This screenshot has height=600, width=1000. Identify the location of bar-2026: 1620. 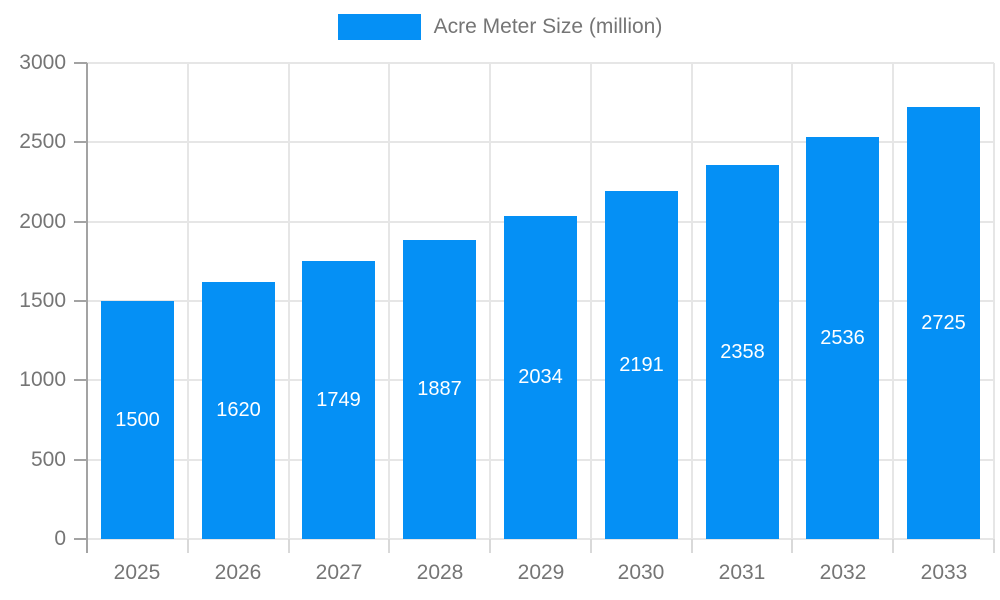
(238, 410).